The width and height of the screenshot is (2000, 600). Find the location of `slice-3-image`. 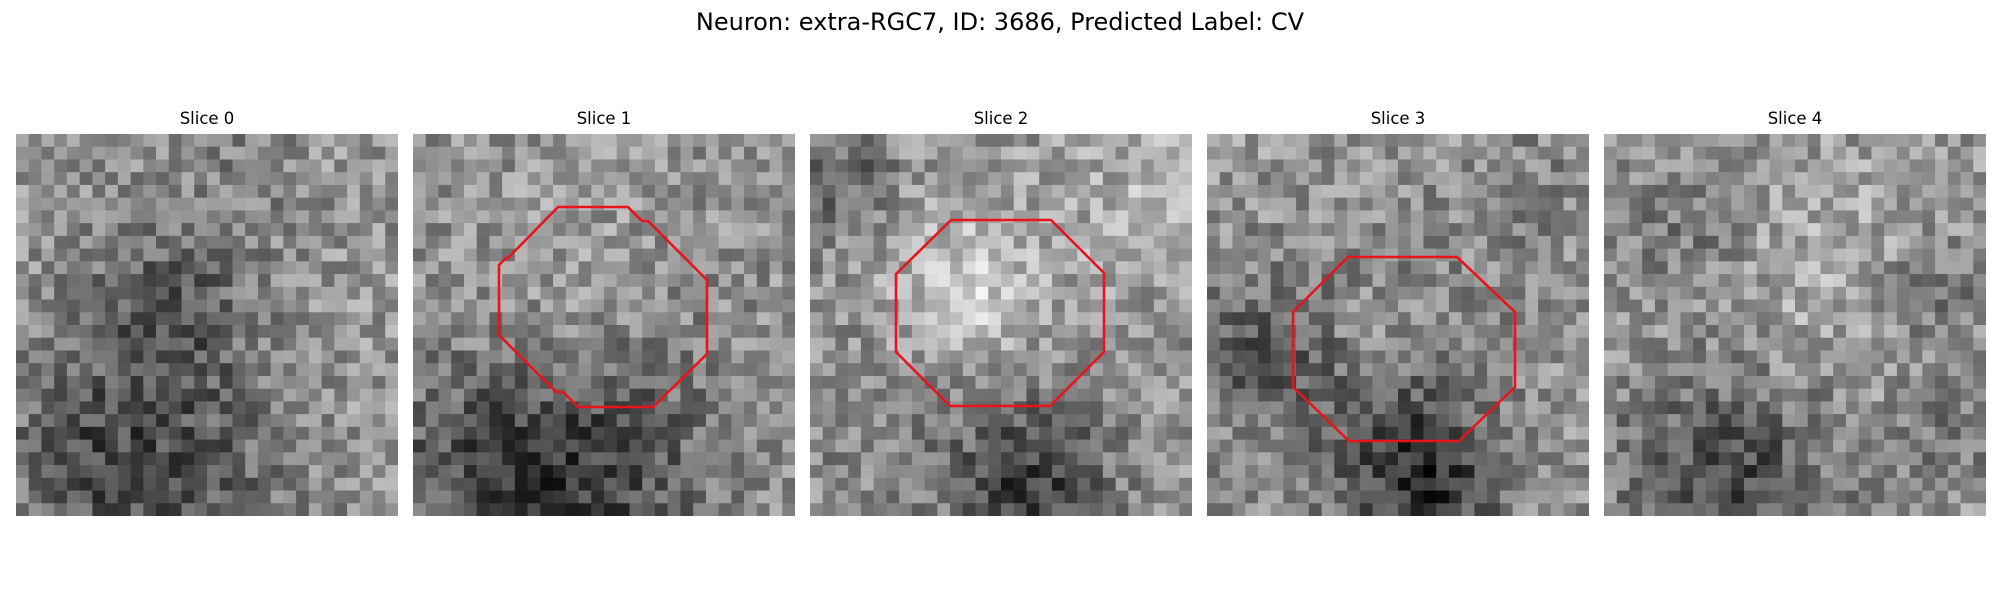

slice-3-image is located at coordinates (1398, 325).